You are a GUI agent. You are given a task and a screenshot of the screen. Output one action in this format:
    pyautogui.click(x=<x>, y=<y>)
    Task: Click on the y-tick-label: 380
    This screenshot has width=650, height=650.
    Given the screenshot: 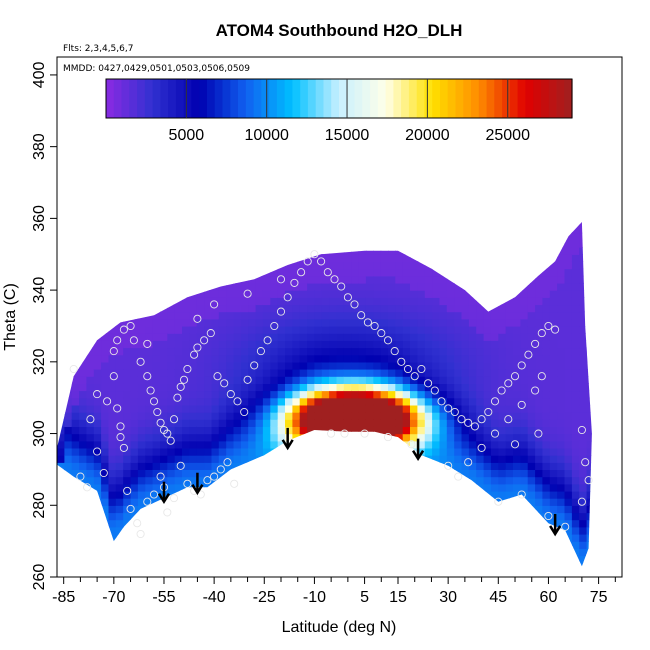 What is the action you would take?
    pyautogui.click(x=39, y=146)
    